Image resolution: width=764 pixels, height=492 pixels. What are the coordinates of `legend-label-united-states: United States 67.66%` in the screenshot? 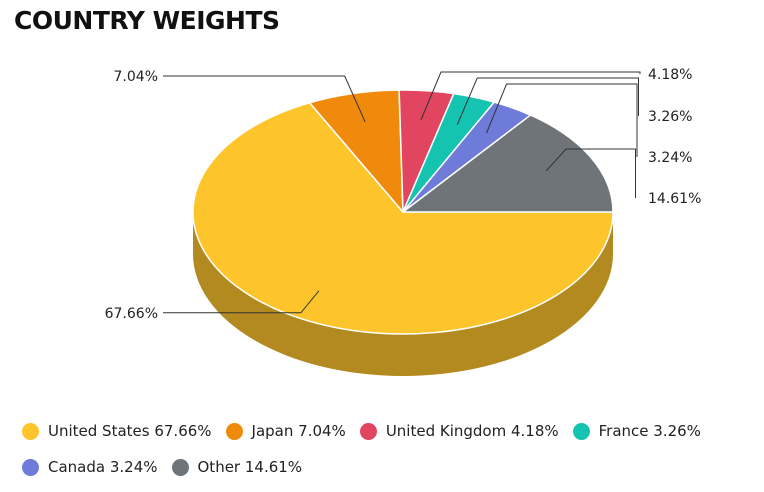 It's located at (130, 431).